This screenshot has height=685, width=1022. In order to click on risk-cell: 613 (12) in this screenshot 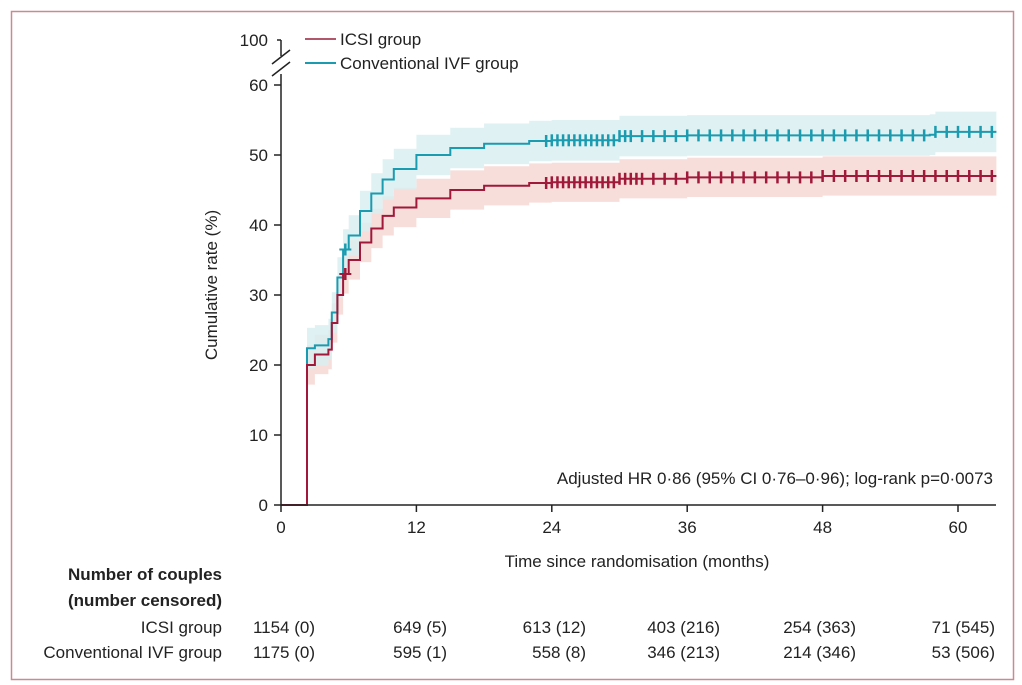, I will do `click(554, 627)`.